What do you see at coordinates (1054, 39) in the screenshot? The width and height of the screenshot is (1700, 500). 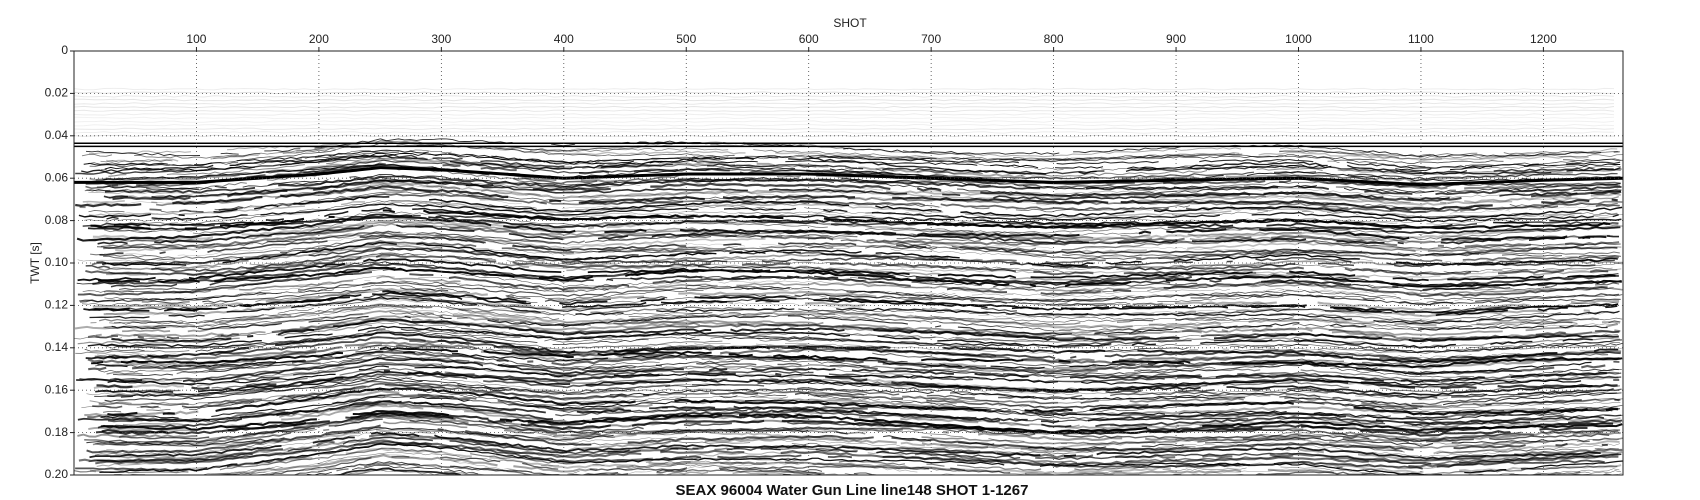 I see `x-tick-label: 800` at bounding box center [1054, 39].